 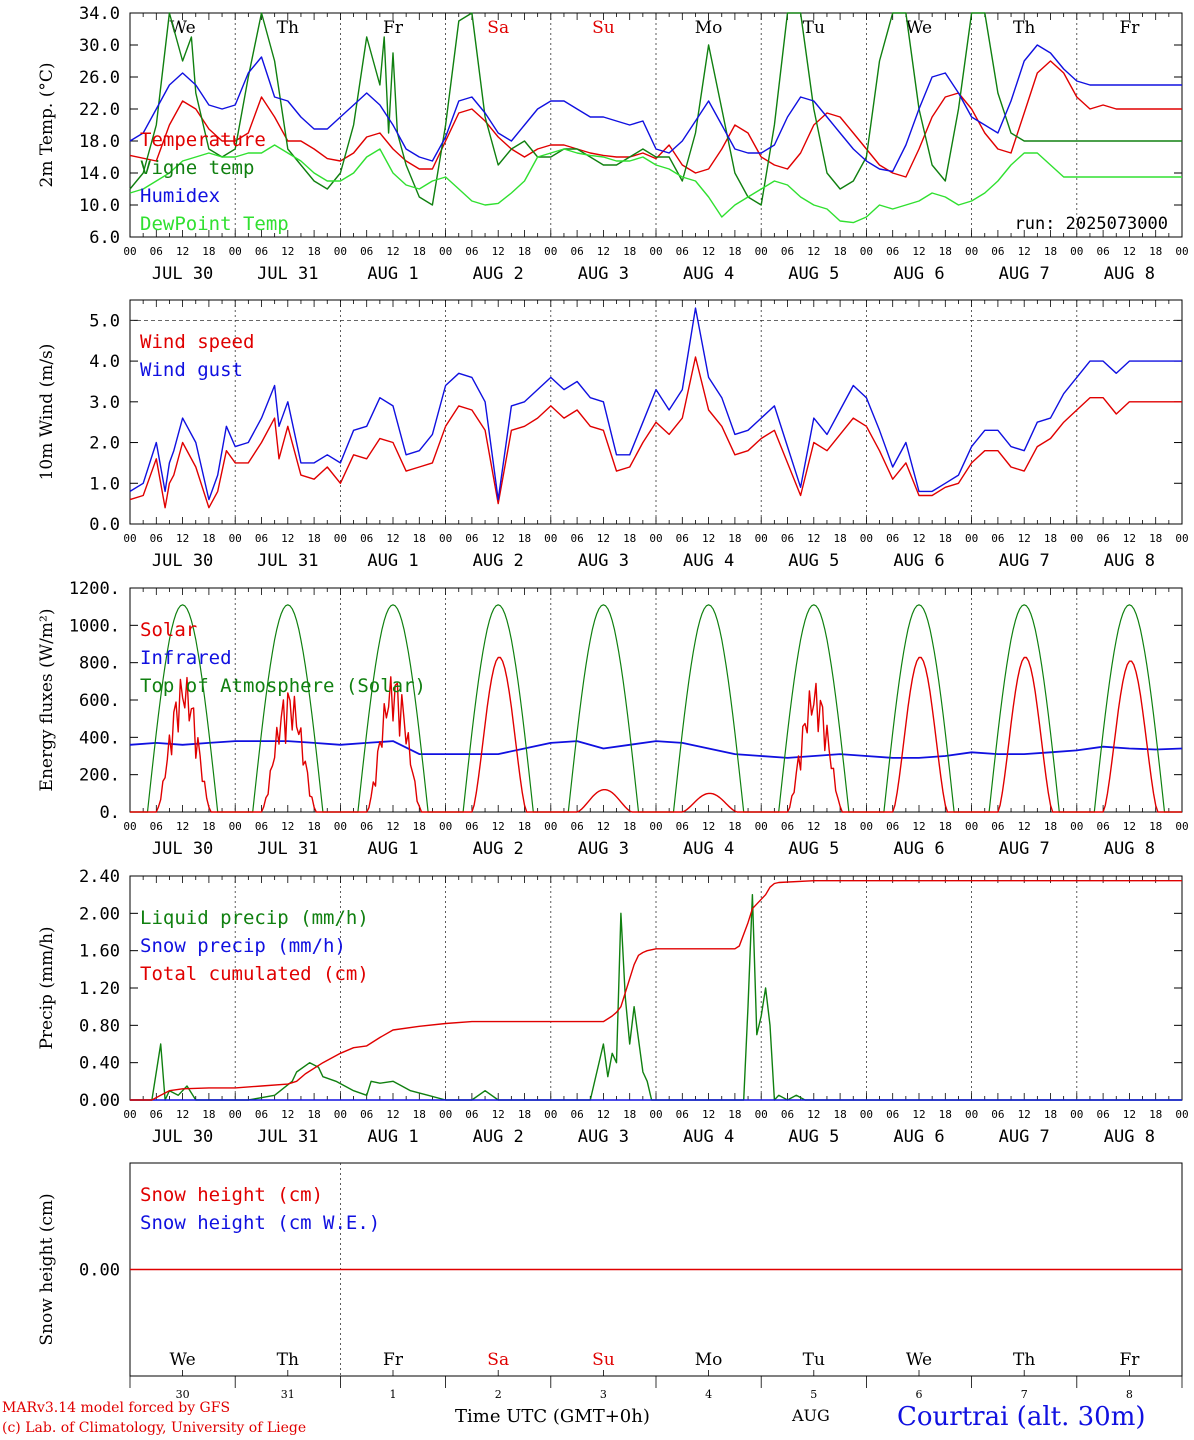 What do you see at coordinates (99, 776) in the screenshot?
I see `y-tick-label: 200.` at bounding box center [99, 776].